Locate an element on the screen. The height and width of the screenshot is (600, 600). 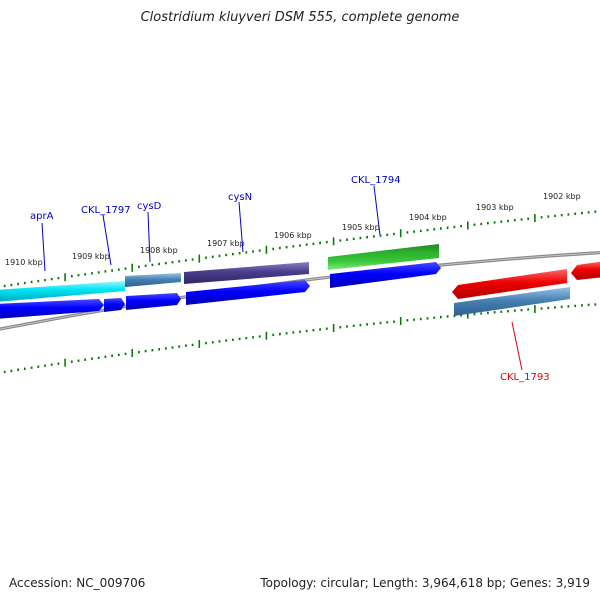
feature-CKL_1793-bar is located at coordinates (512, 301).